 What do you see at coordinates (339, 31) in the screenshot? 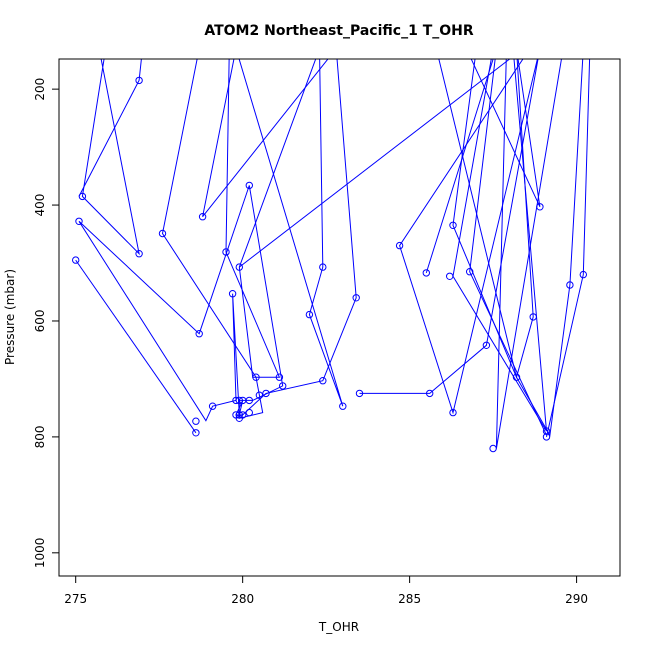
I see `chart-title: ATOM2 Northeast_Pacific_1 T_OHR` at bounding box center [339, 31].